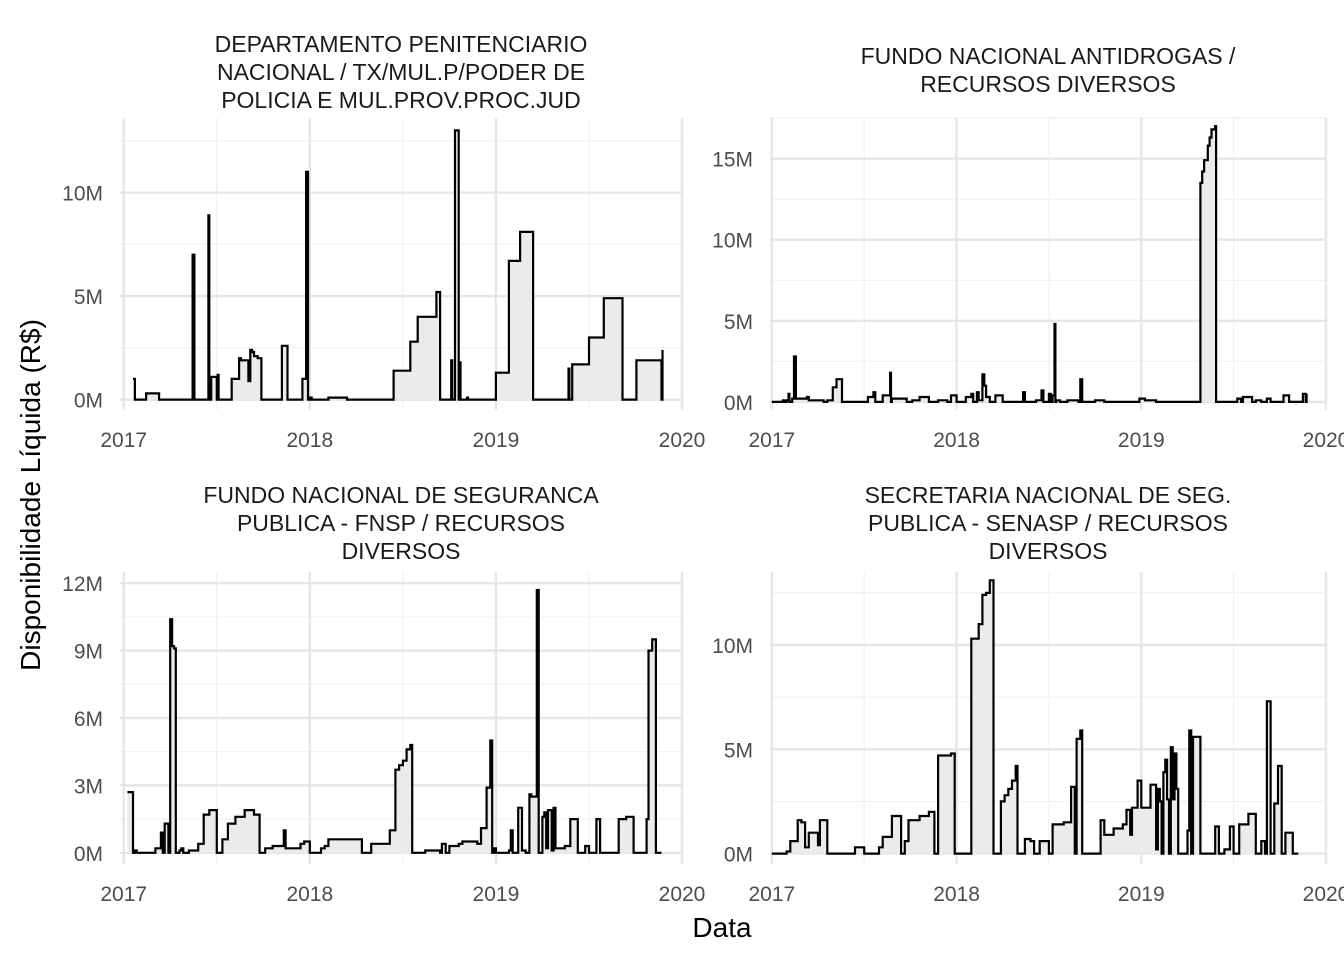 This screenshot has width=1344, height=960. I want to click on panel-title-line: NACIONAL / TX/MUL.P/PODER DE, so click(401, 72).